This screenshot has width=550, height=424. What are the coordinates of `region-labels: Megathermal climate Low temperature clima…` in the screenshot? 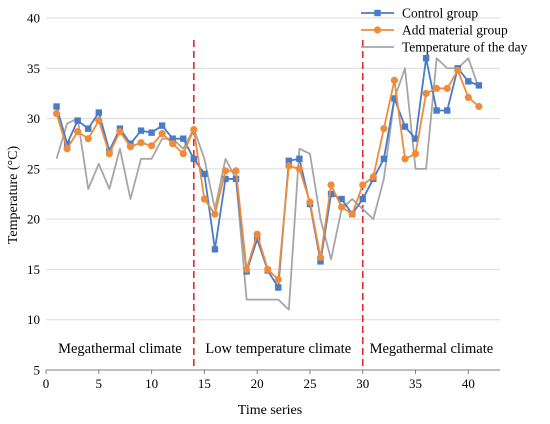 It's located at (275, 349).